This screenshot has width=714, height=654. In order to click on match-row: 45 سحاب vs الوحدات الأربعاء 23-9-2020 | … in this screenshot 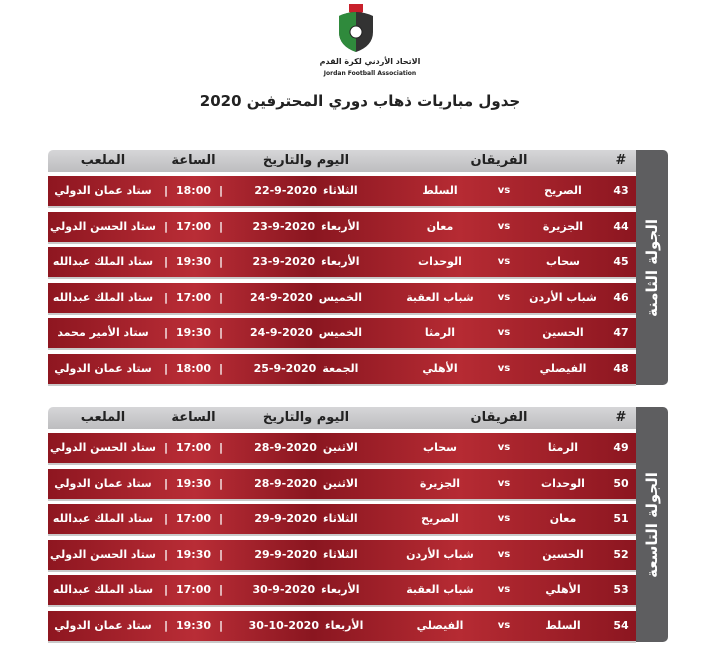, I will do `click(342, 262)`.